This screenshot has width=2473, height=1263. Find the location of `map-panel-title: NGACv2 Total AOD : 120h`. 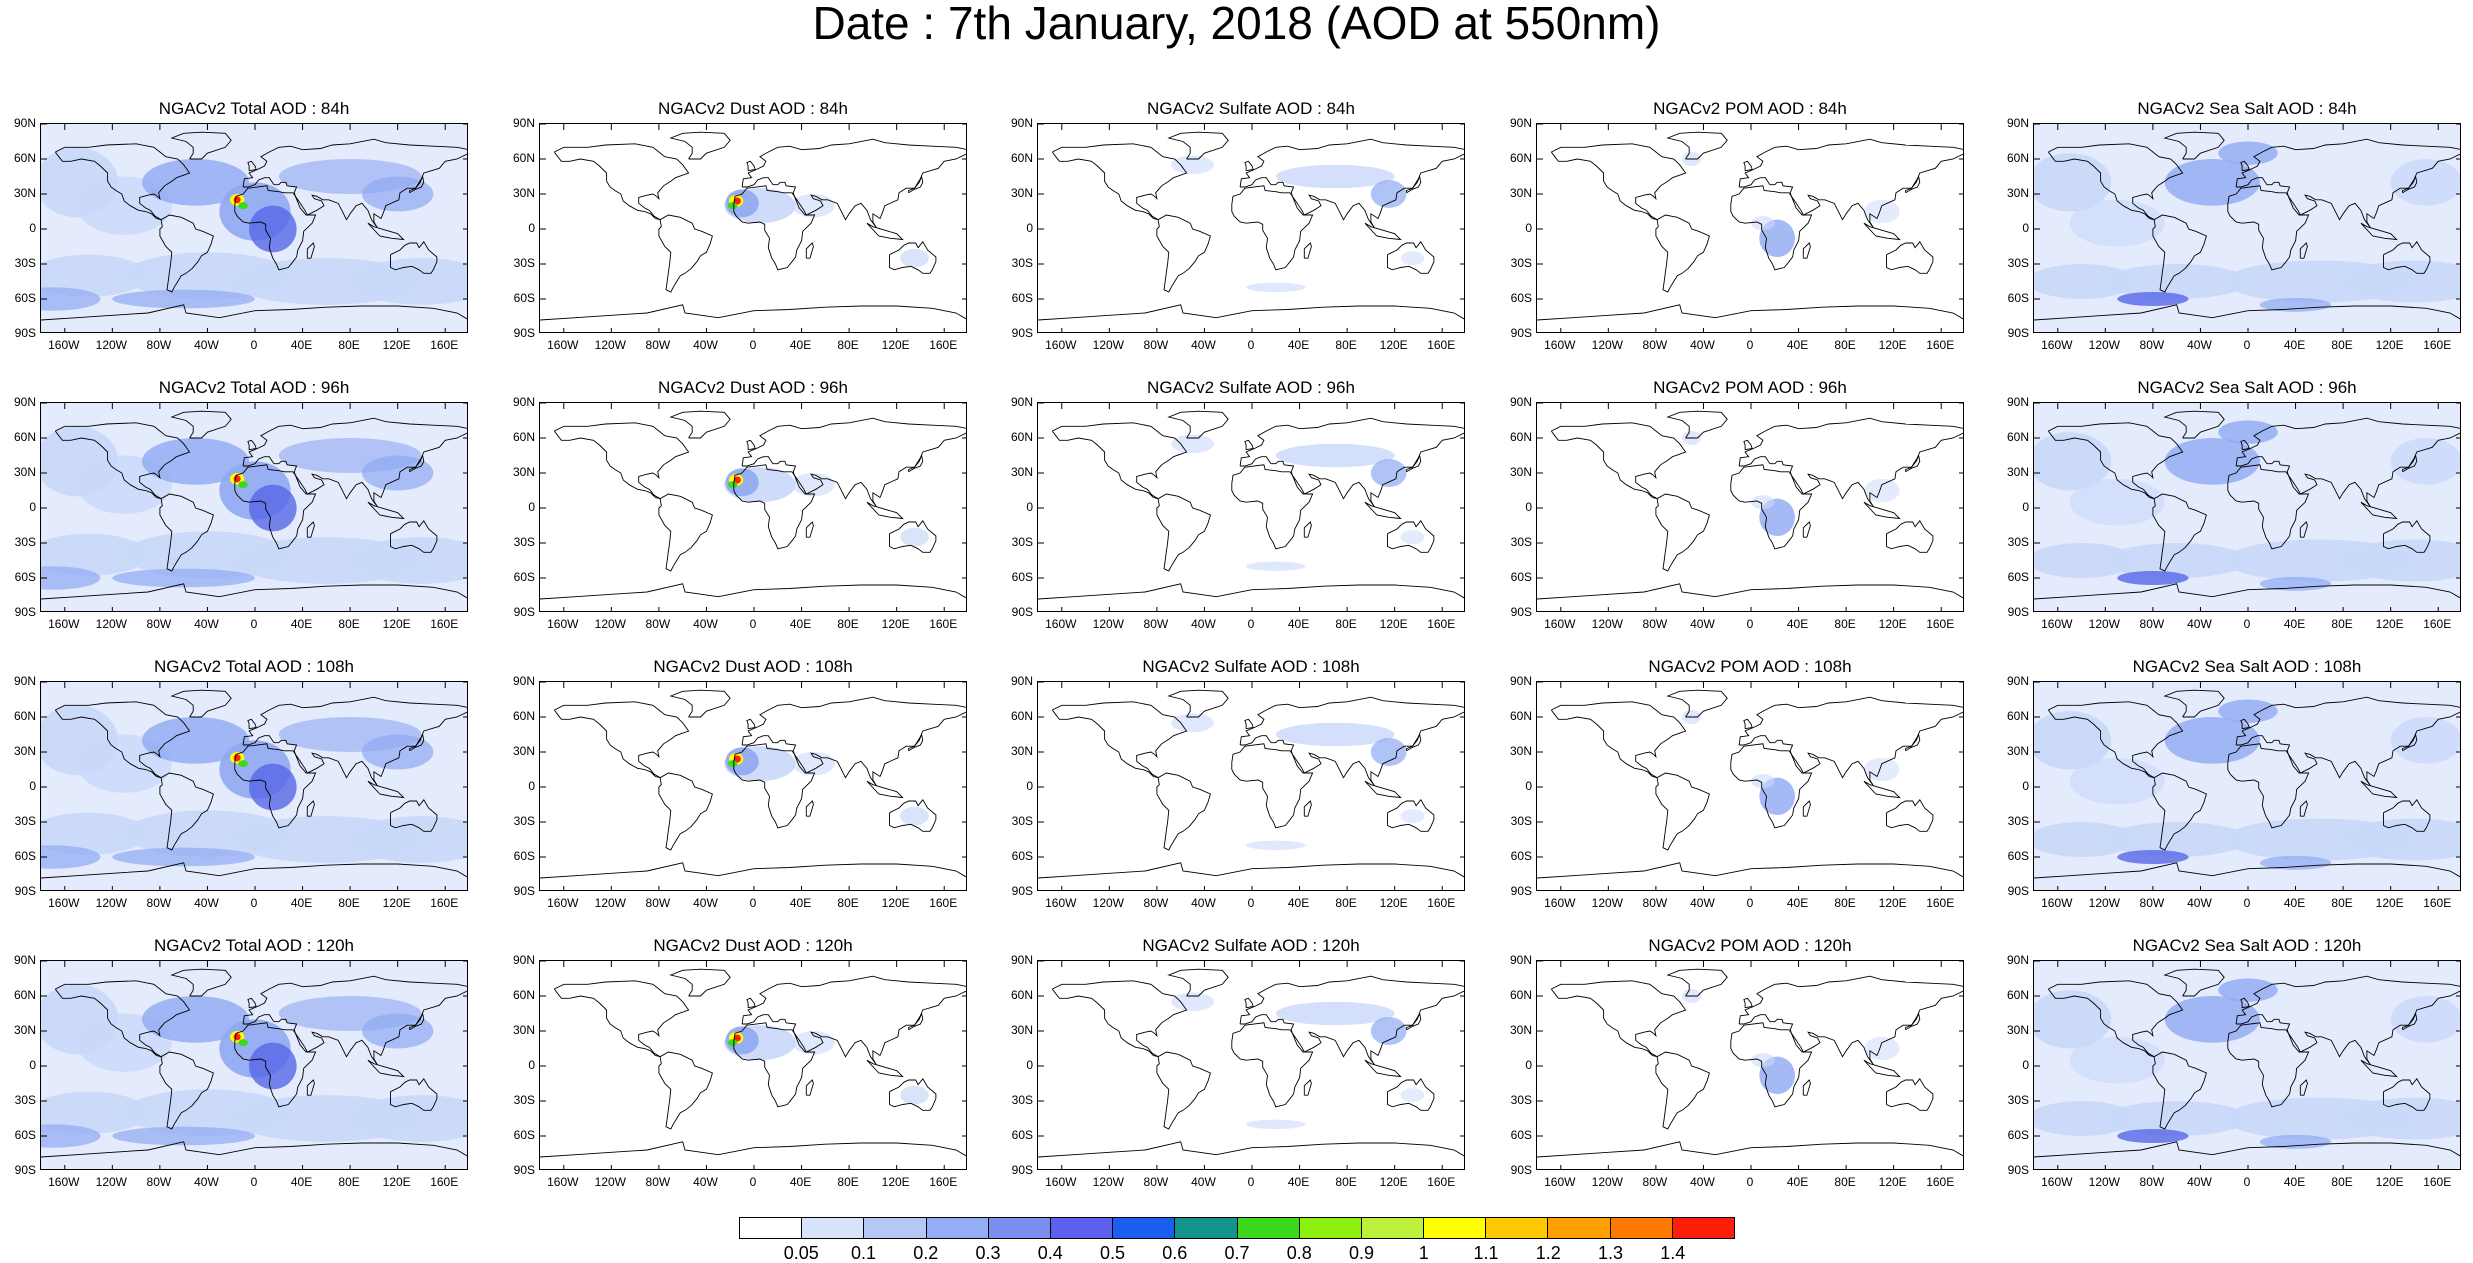

map-panel-title: NGACv2 Total AOD : 120h is located at coordinates (253, 945).